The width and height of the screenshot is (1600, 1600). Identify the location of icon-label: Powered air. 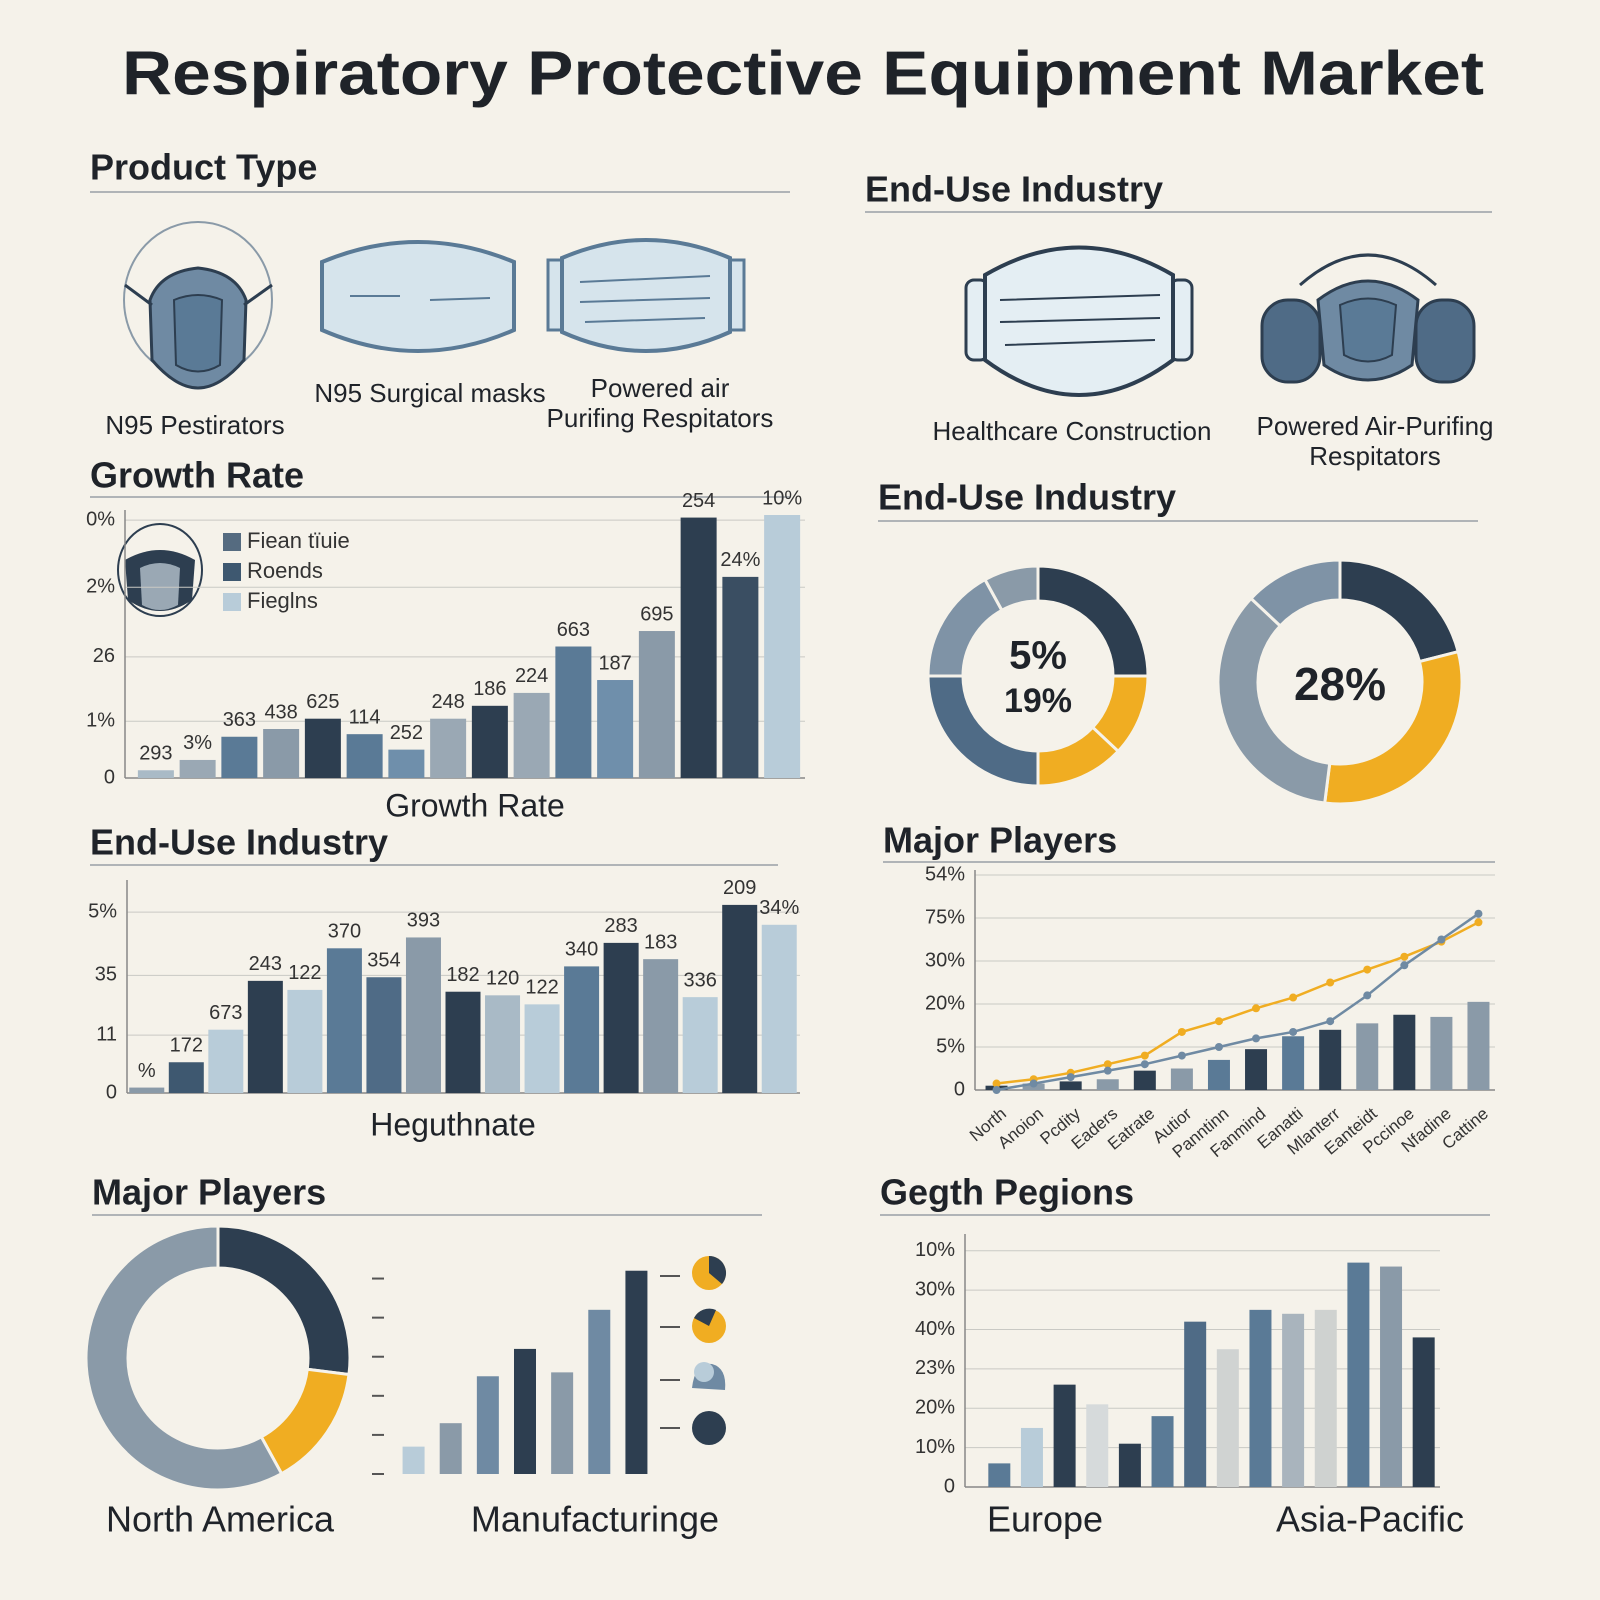
(660, 388).